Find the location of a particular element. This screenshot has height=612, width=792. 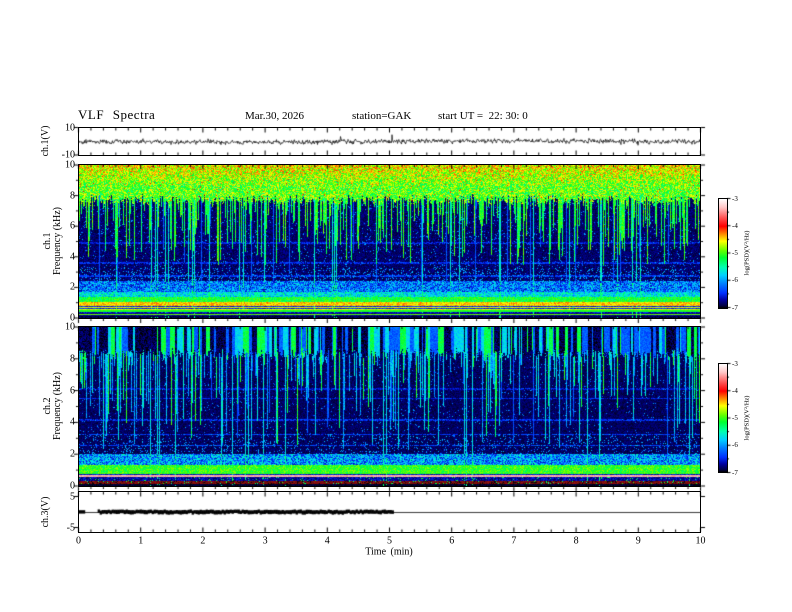

colorbar-ch2-label-text: log(PSD)(V²/Hz) is located at coordinates (747, 418).